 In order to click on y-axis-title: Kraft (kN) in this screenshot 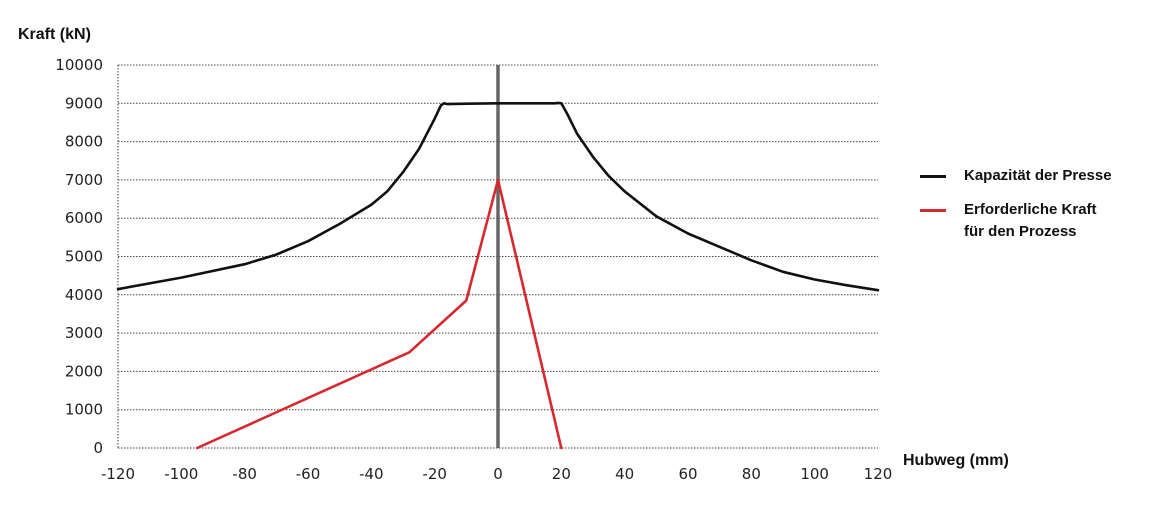, I will do `click(54, 34)`.